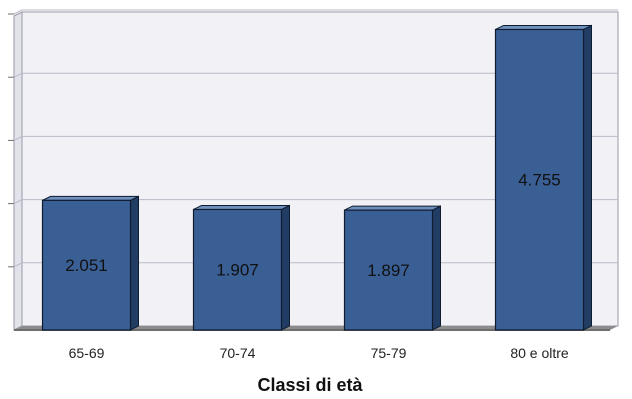 The width and height of the screenshot is (632, 399). Describe the element at coordinates (87, 353) in the screenshot. I see `category-label: 65-69` at that location.